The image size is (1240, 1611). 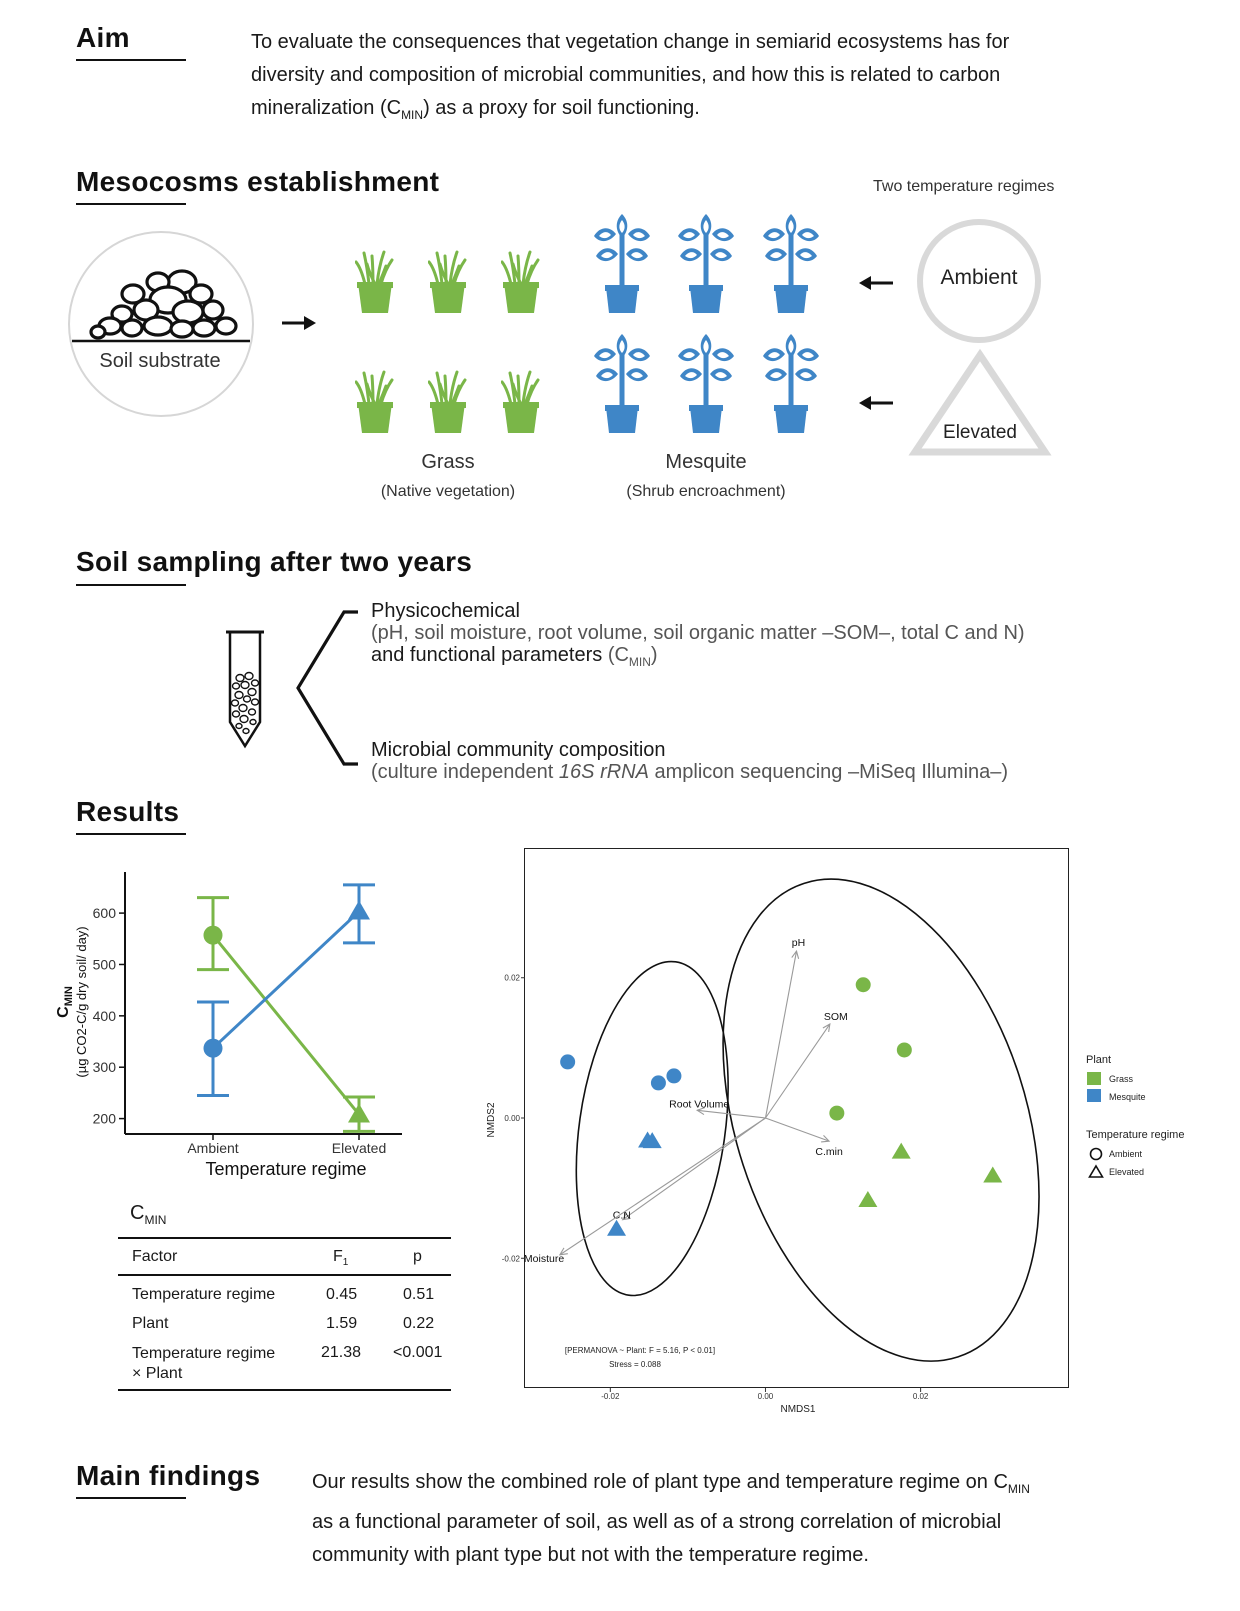 What do you see at coordinates (511, 1258) in the screenshot?
I see `y-tick-label: -0.02` at bounding box center [511, 1258].